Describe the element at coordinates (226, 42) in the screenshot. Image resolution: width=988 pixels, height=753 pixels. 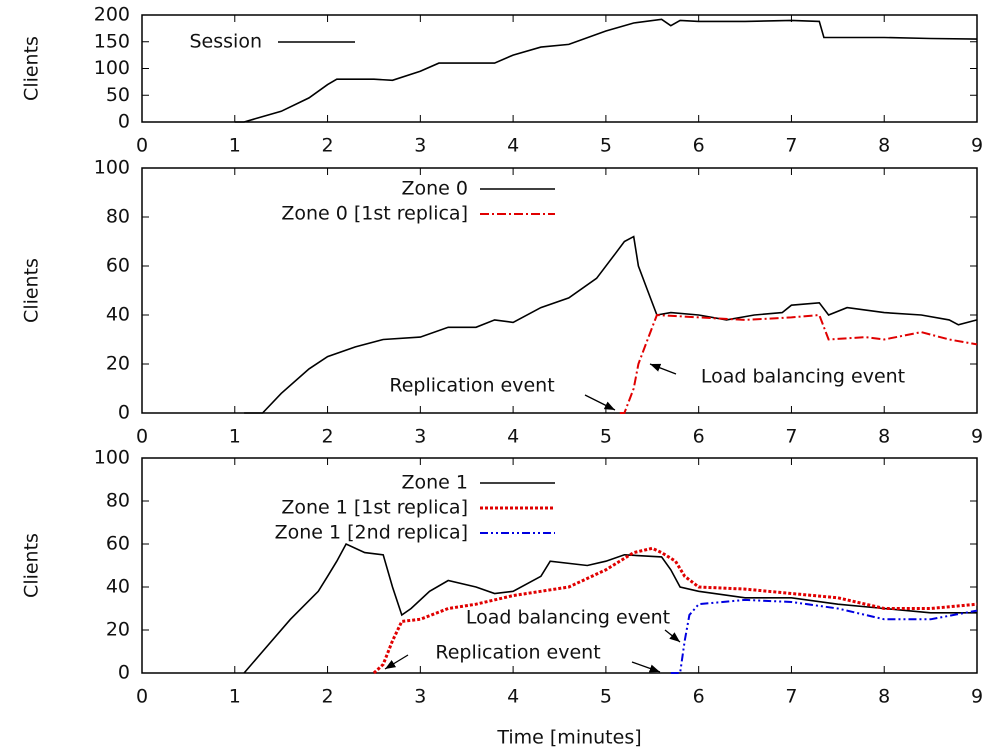
I see `legend-label: Session` at that location.